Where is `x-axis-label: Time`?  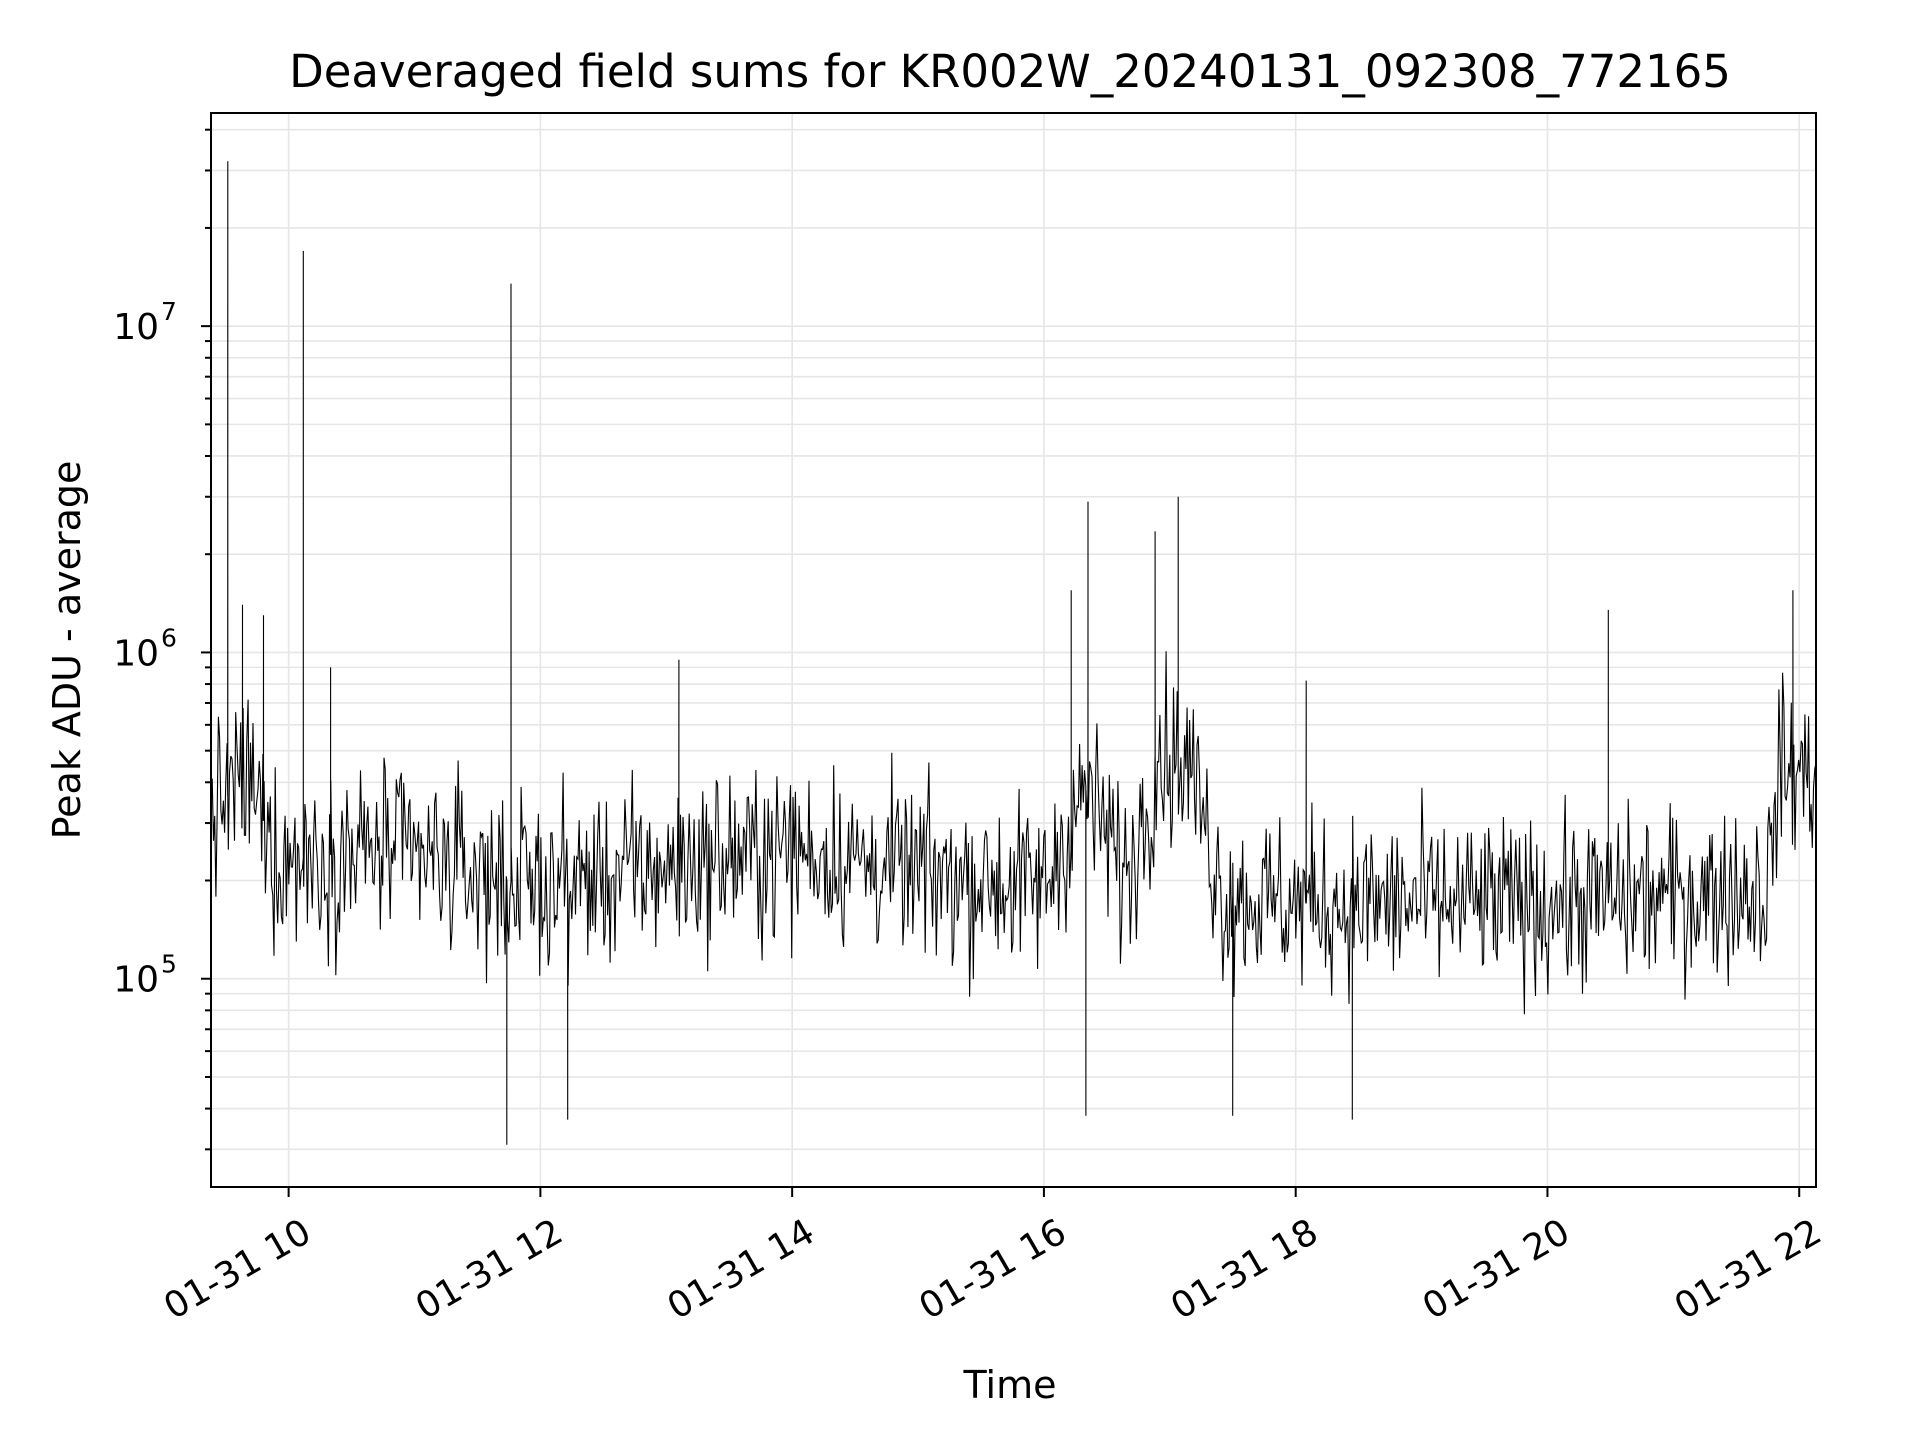 x-axis-label: Time is located at coordinates (1010, 1385).